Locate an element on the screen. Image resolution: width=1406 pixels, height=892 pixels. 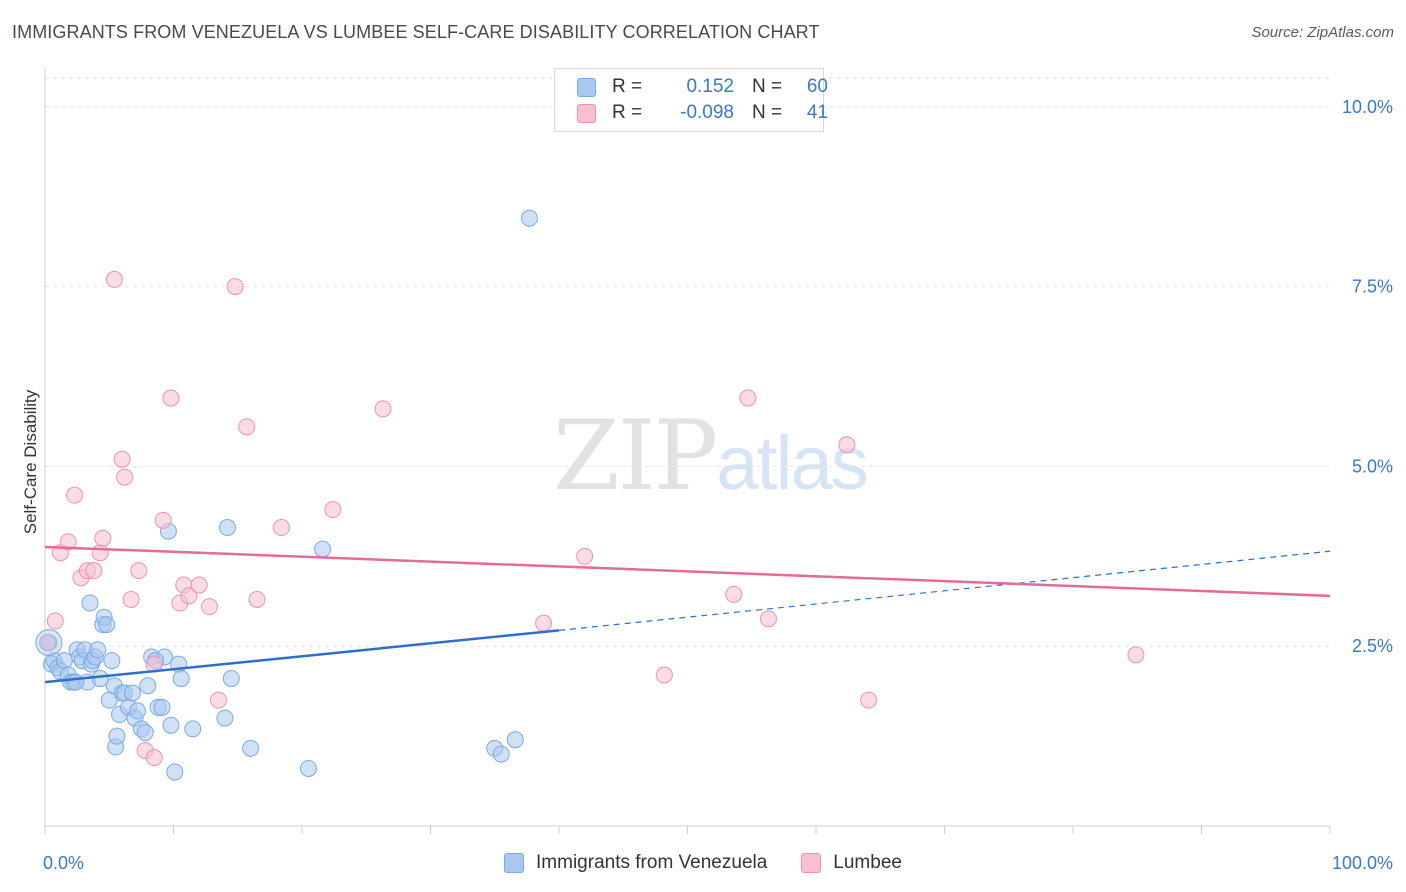
stats-legend-row-venezuela: R = 0.152 N = 60 is located at coordinates (702, 87).